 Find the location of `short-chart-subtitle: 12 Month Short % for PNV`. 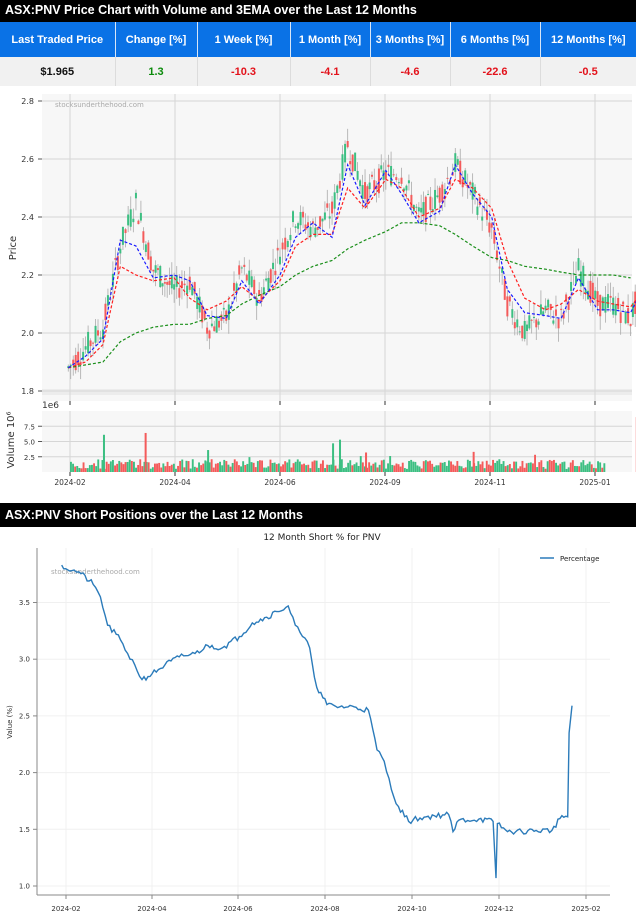

short-chart-subtitle: 12 Month Short % for PNV is located at coordinates (322, 538).